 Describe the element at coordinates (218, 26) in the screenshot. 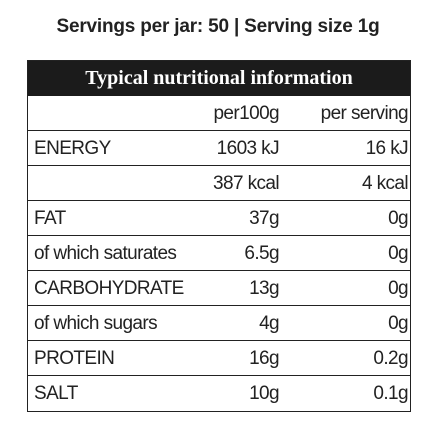

I see `servings-title: Servings per jar: 50 | Serving size 1g` at that location.